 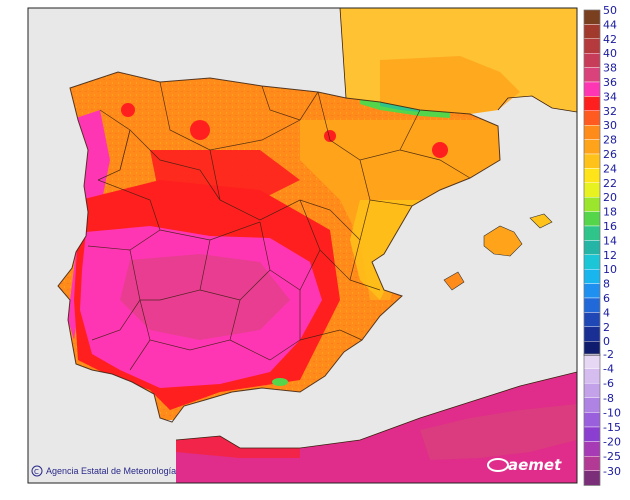 What do you see at coordinates (610, 226) in the screenshot?
I see `legend-positive-label: 16` at bounding box center [610, 226].